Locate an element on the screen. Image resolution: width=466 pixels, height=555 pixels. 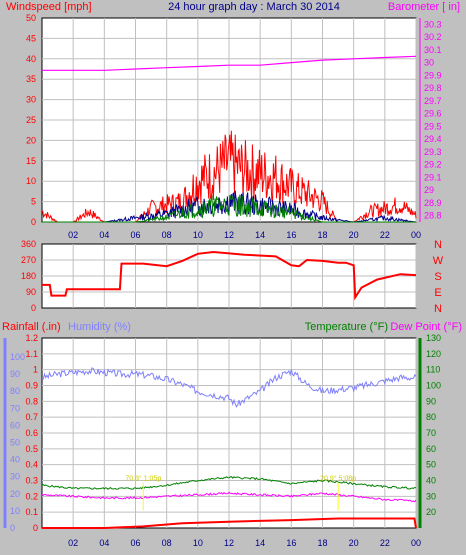
chart-title: 24 hour graph day : March 30 2014 is located at coordinates (254, 7).